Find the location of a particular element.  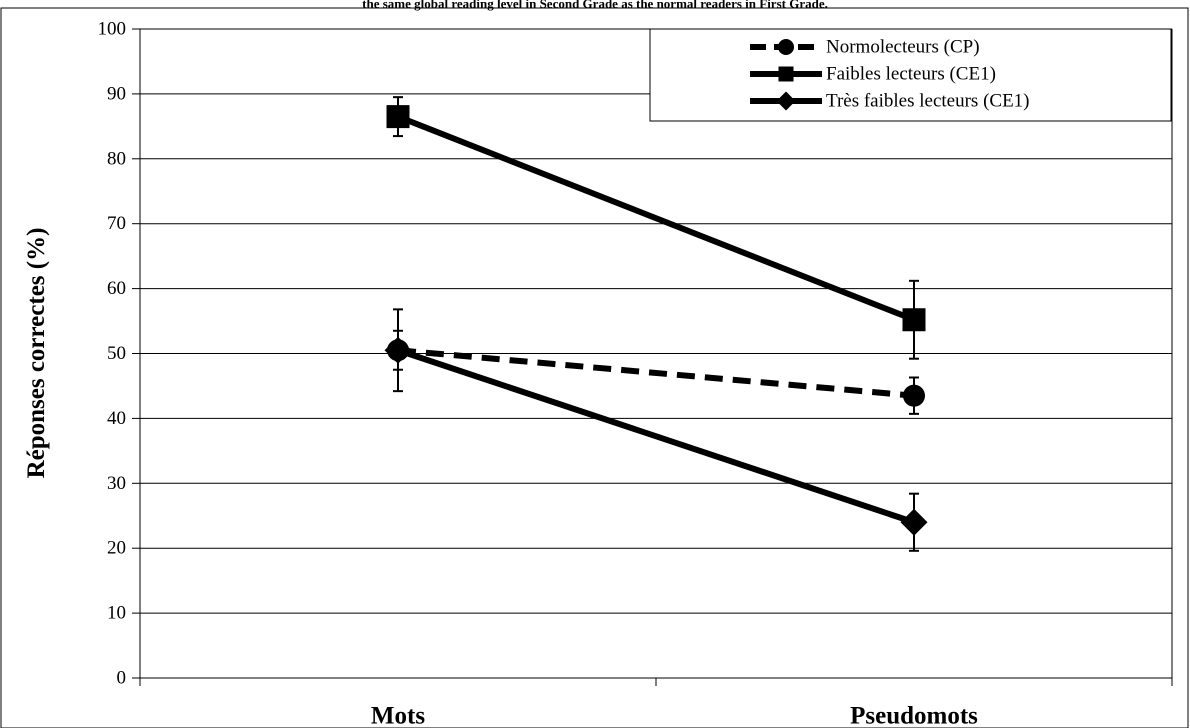

x-category-label: Mots is located at coordinates (398, 715).